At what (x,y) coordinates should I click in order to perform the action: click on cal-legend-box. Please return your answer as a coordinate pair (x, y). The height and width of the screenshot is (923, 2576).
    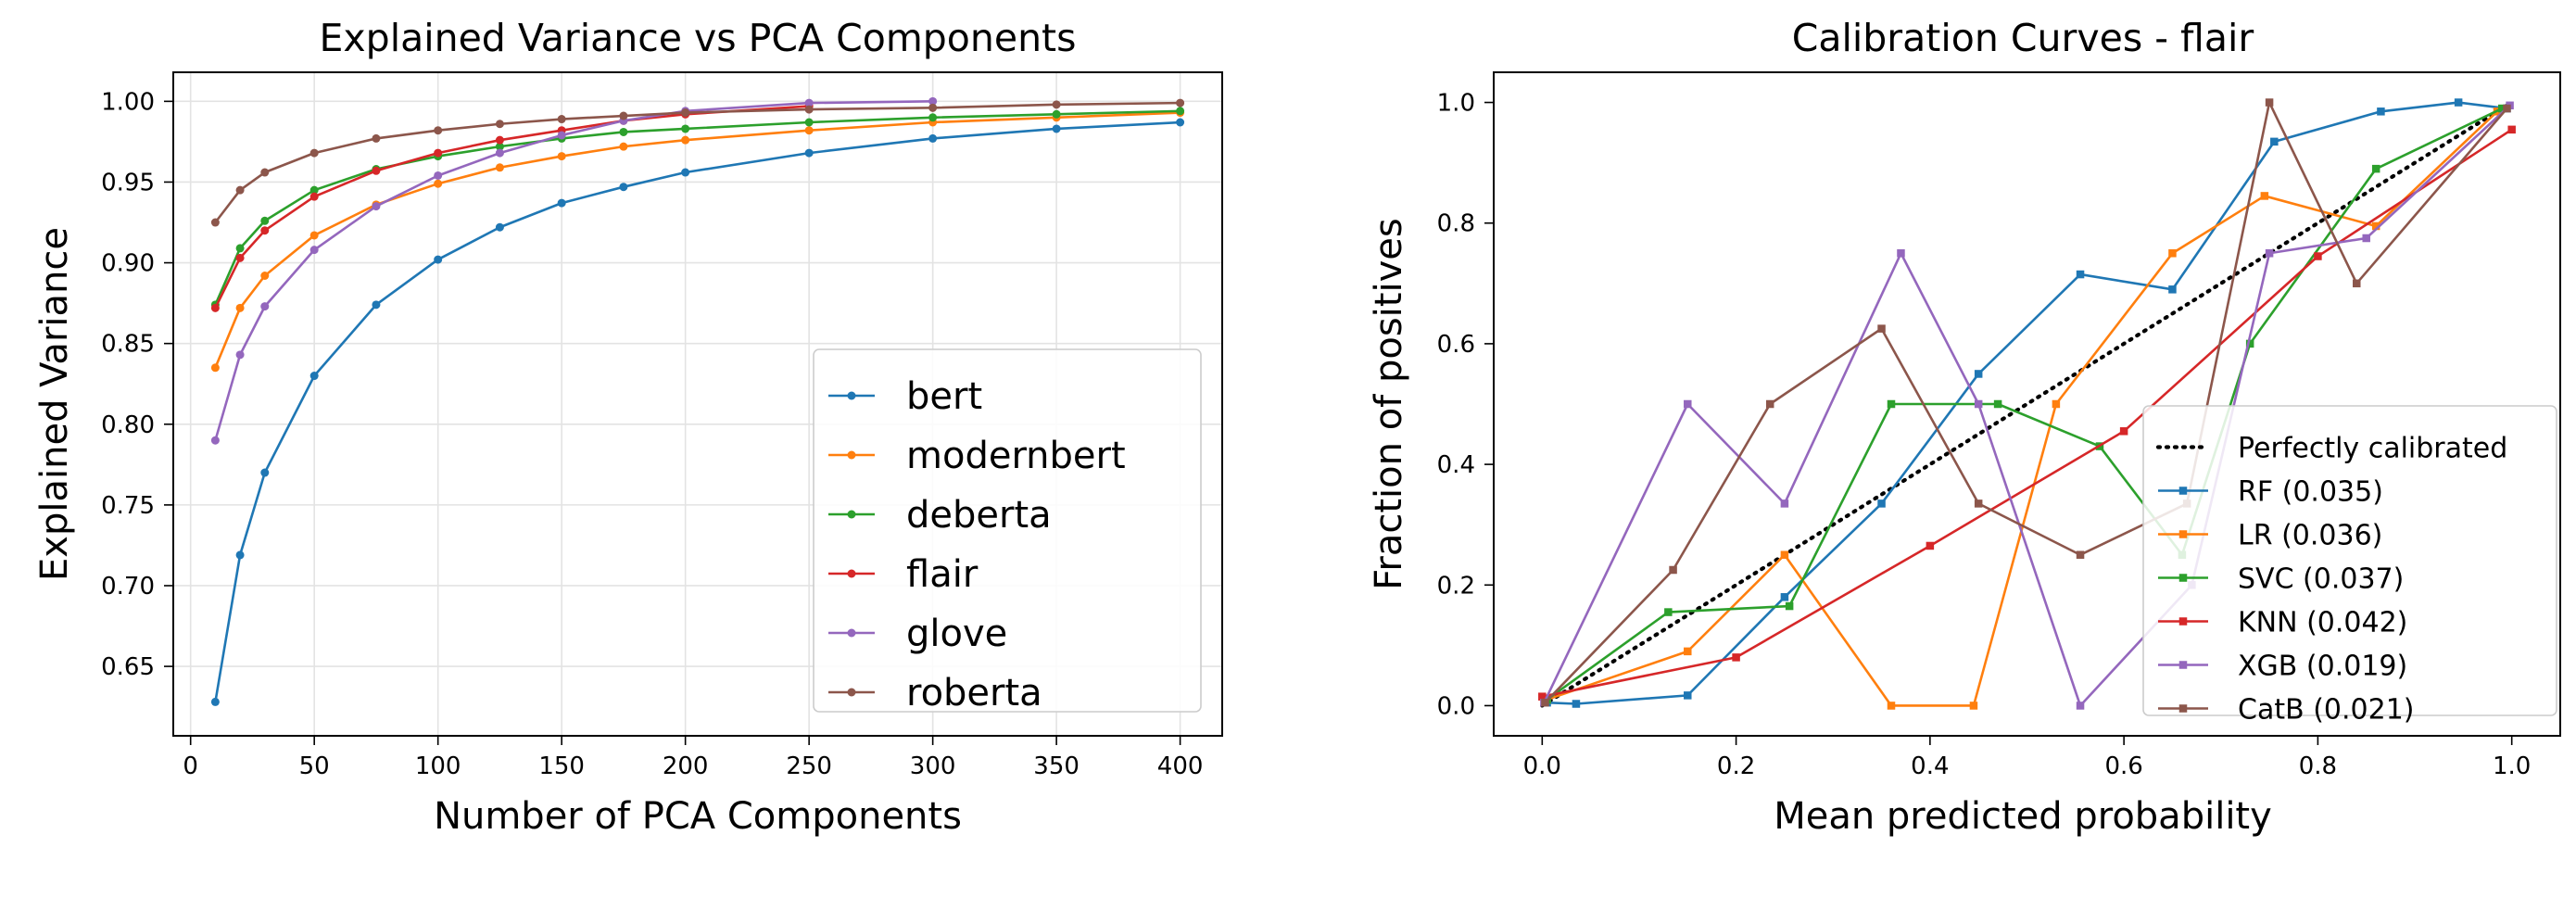
    Looking at the image, I should click on (2349, 560).